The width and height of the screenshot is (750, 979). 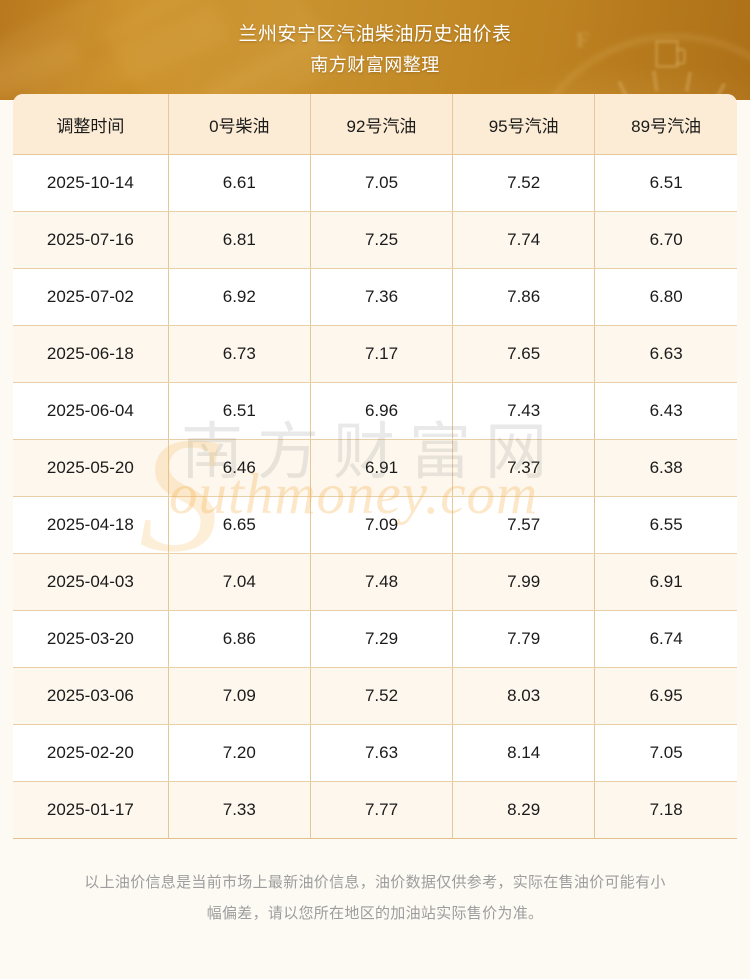 What do you see at coordinates (382, 297) in the screenshot?
I see `cell-petrol-92: 7.36` at bounding box center [382, 297].